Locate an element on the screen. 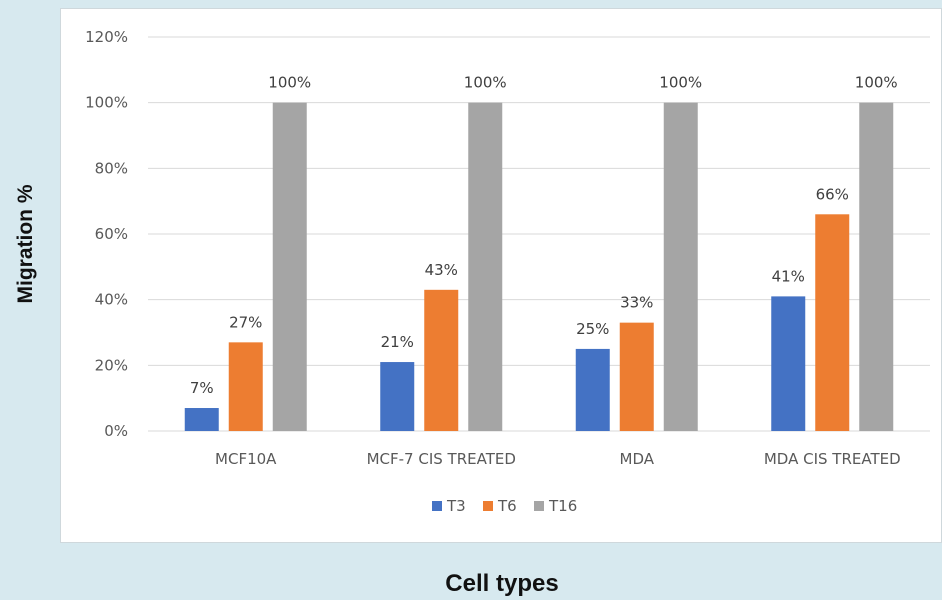 This screenshot has height=600, width=942. category-label: MDA CIS TREATED is located at coordinates (832, 459).